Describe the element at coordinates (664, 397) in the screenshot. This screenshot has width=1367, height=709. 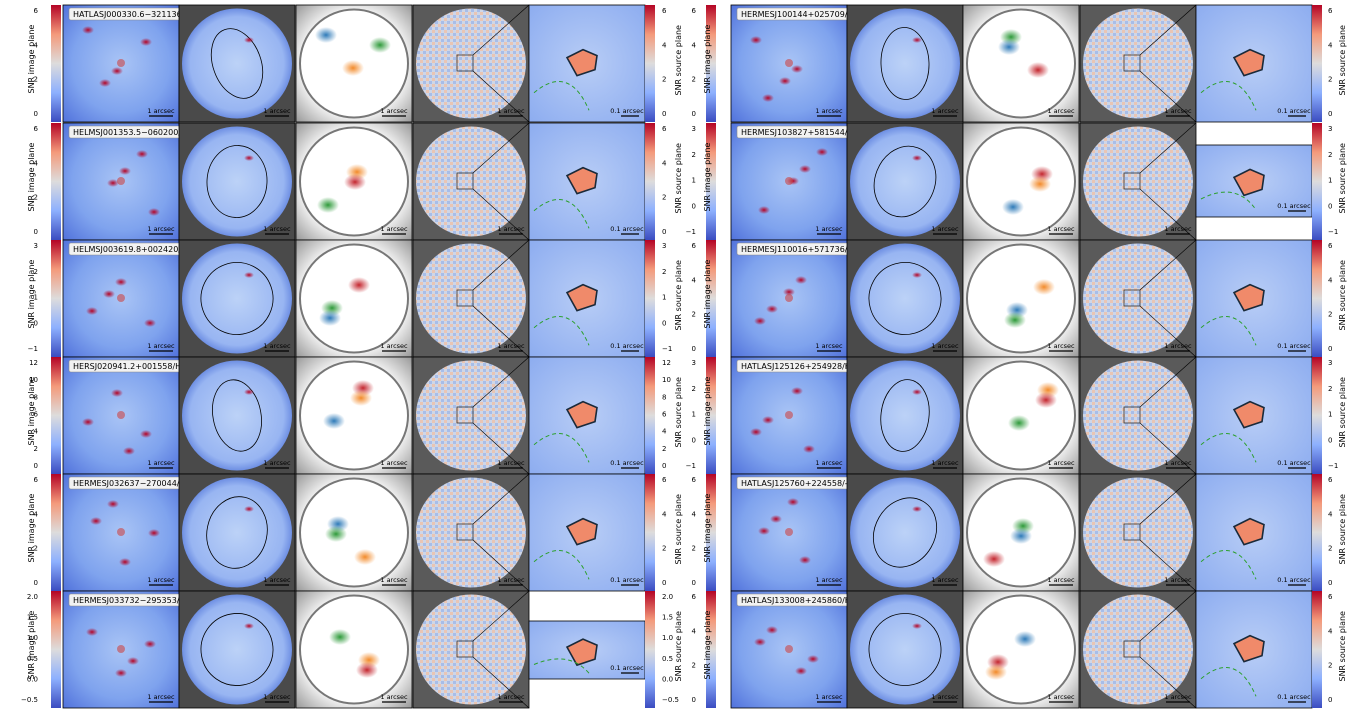
I see `tick-label: 8` at that location.